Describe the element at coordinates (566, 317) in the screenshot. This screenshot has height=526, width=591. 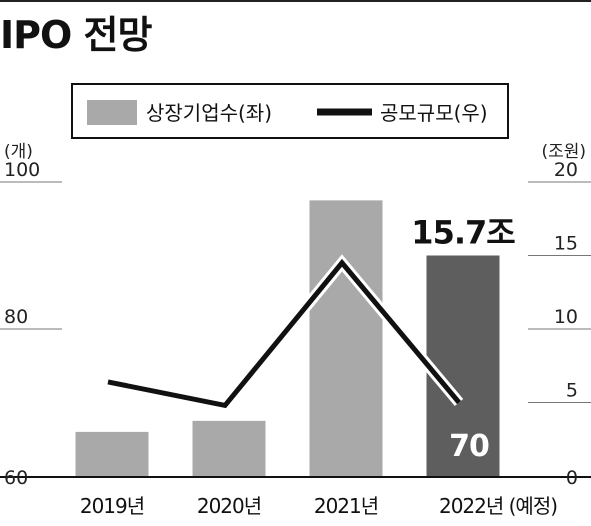
I see `right-tick-label: 10` at that location.